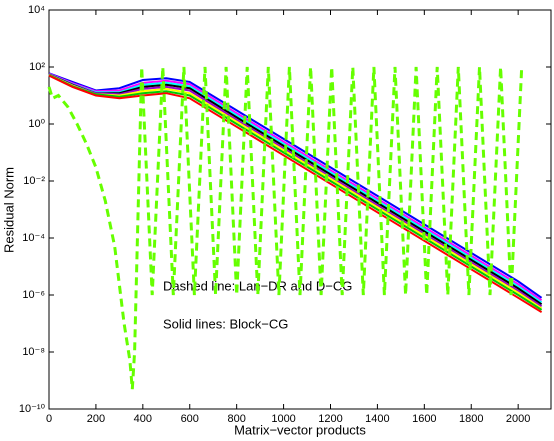 This screenshot has width=554, height=441. What do you see at coordinates (424, 419) in the screenshot?
I see `x-tick-label: 1600` at bounding box center [424, 419].